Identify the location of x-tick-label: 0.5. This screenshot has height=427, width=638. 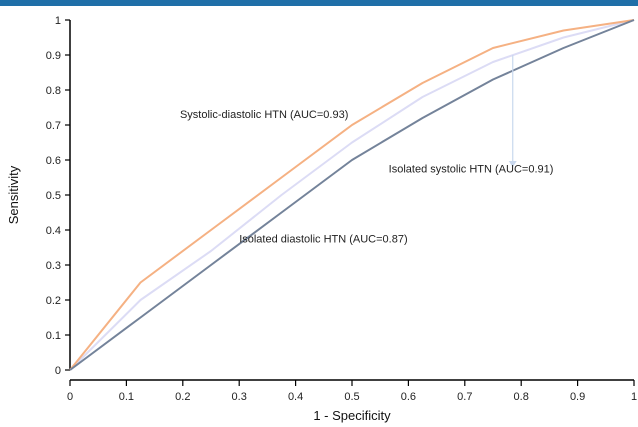
(351, 397).